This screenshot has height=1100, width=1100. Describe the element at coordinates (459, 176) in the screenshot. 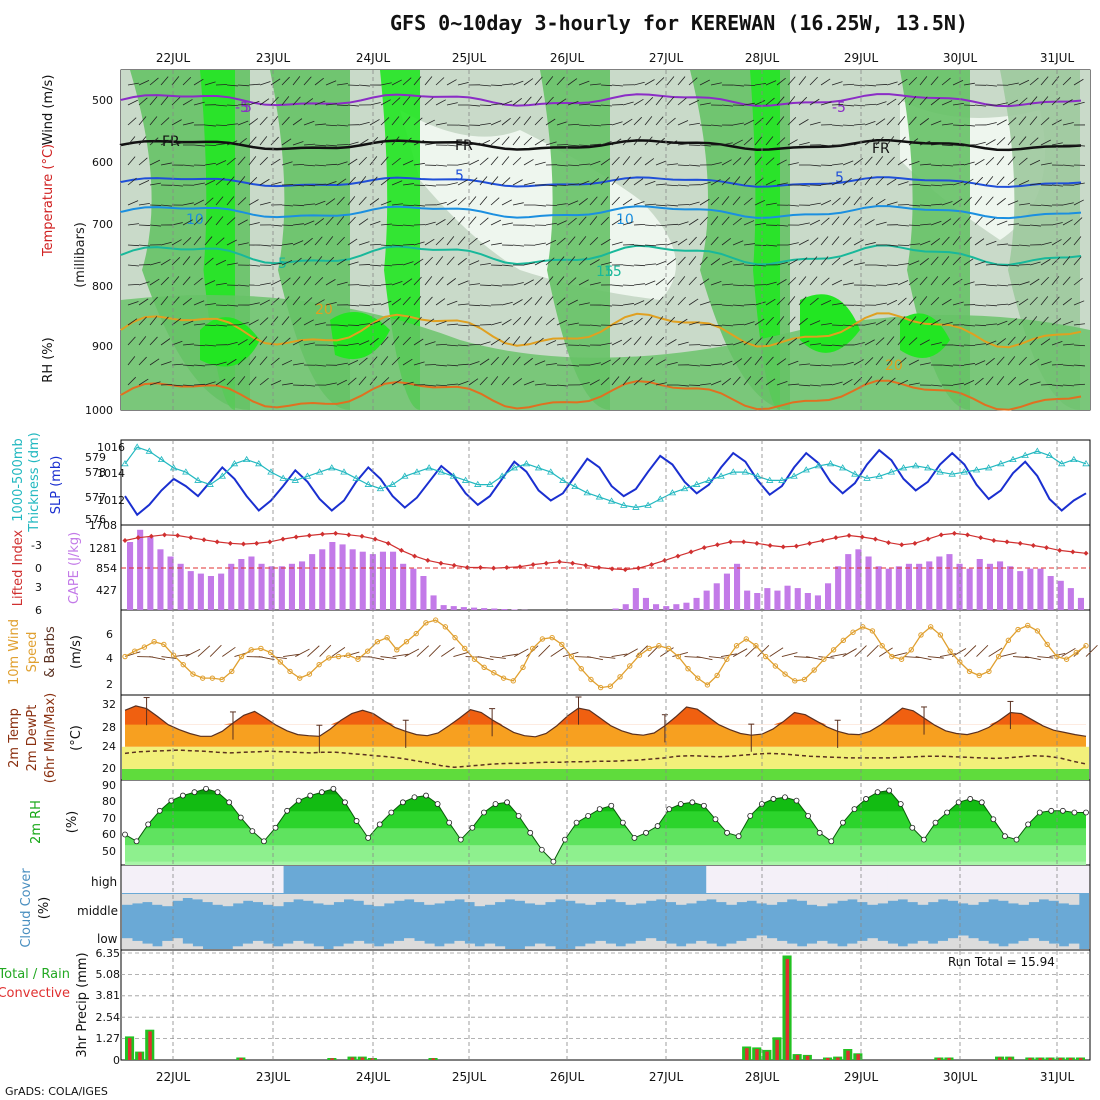

I see `contour-label: 5` at that location.